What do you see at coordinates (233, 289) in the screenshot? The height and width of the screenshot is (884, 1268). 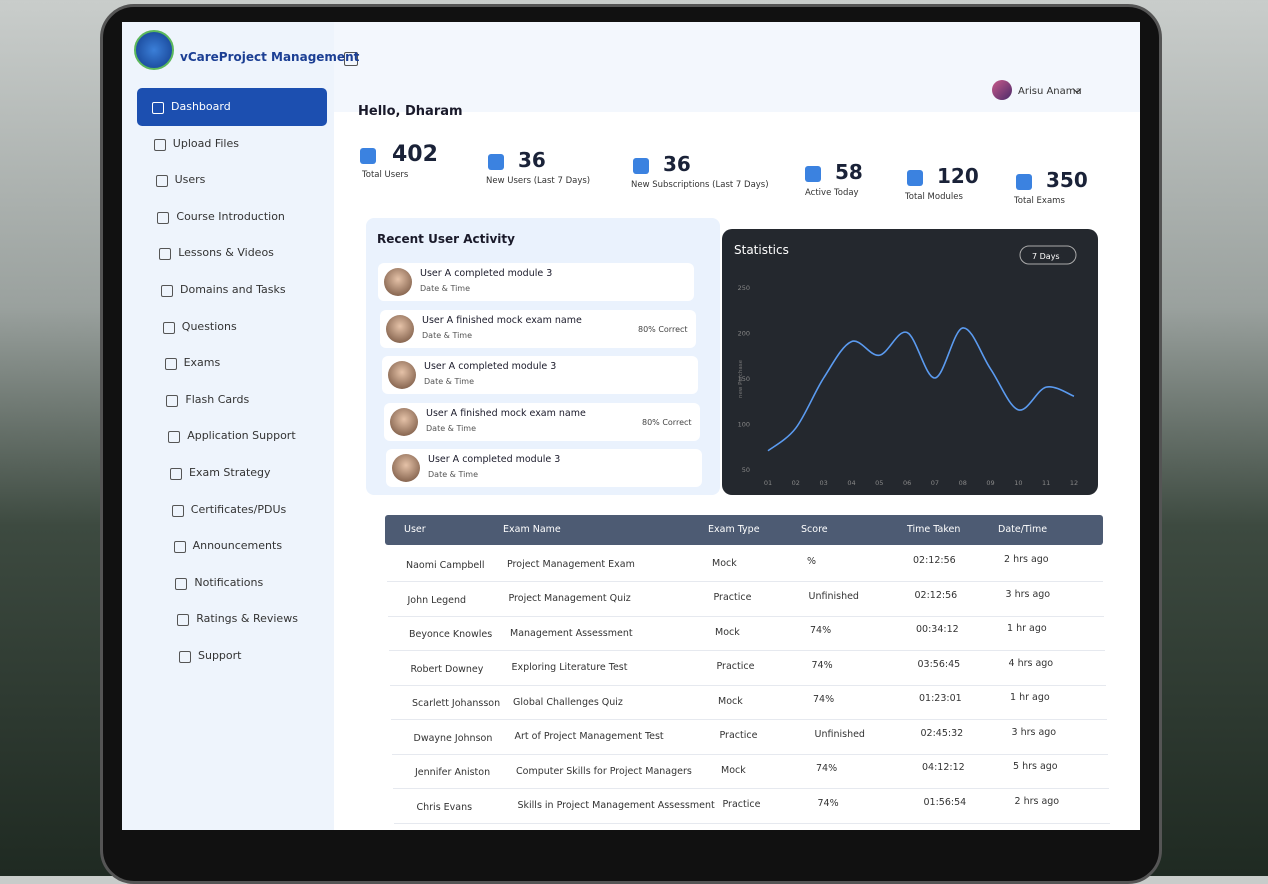 I see `menu-item: Domains and Tasks` at bounding box center [233, 289].